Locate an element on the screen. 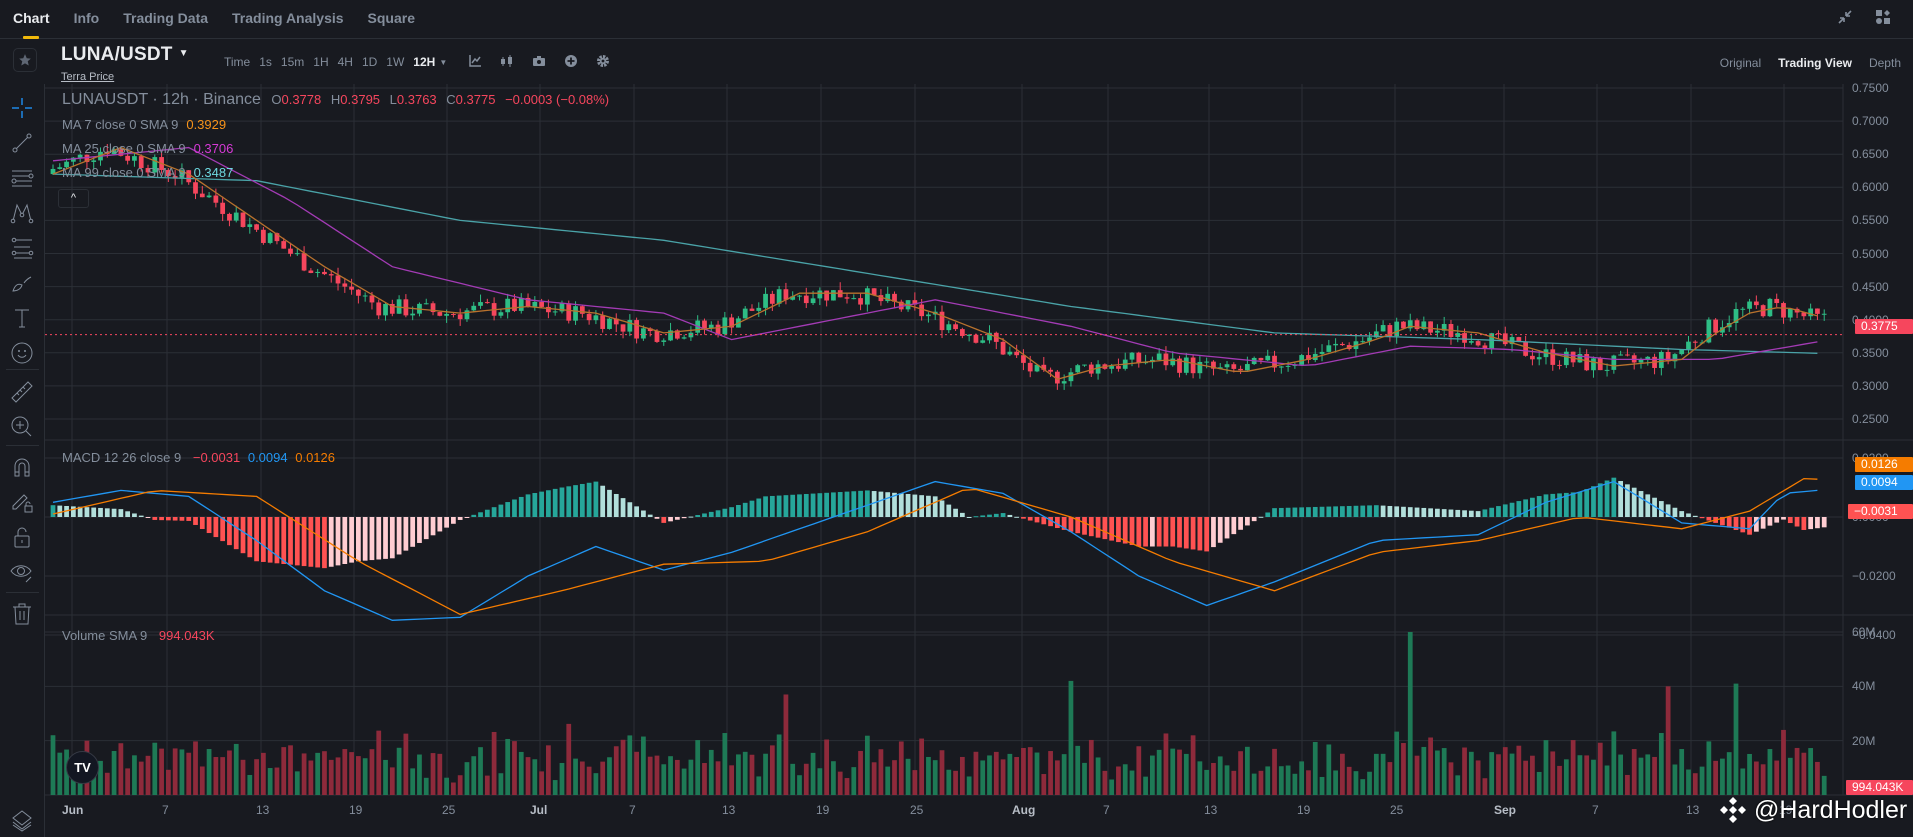 Image resolution: width=1913 pixels, height=837 pixels. price-axis-label: 0.6000 is located at coordinates (1870, 187).